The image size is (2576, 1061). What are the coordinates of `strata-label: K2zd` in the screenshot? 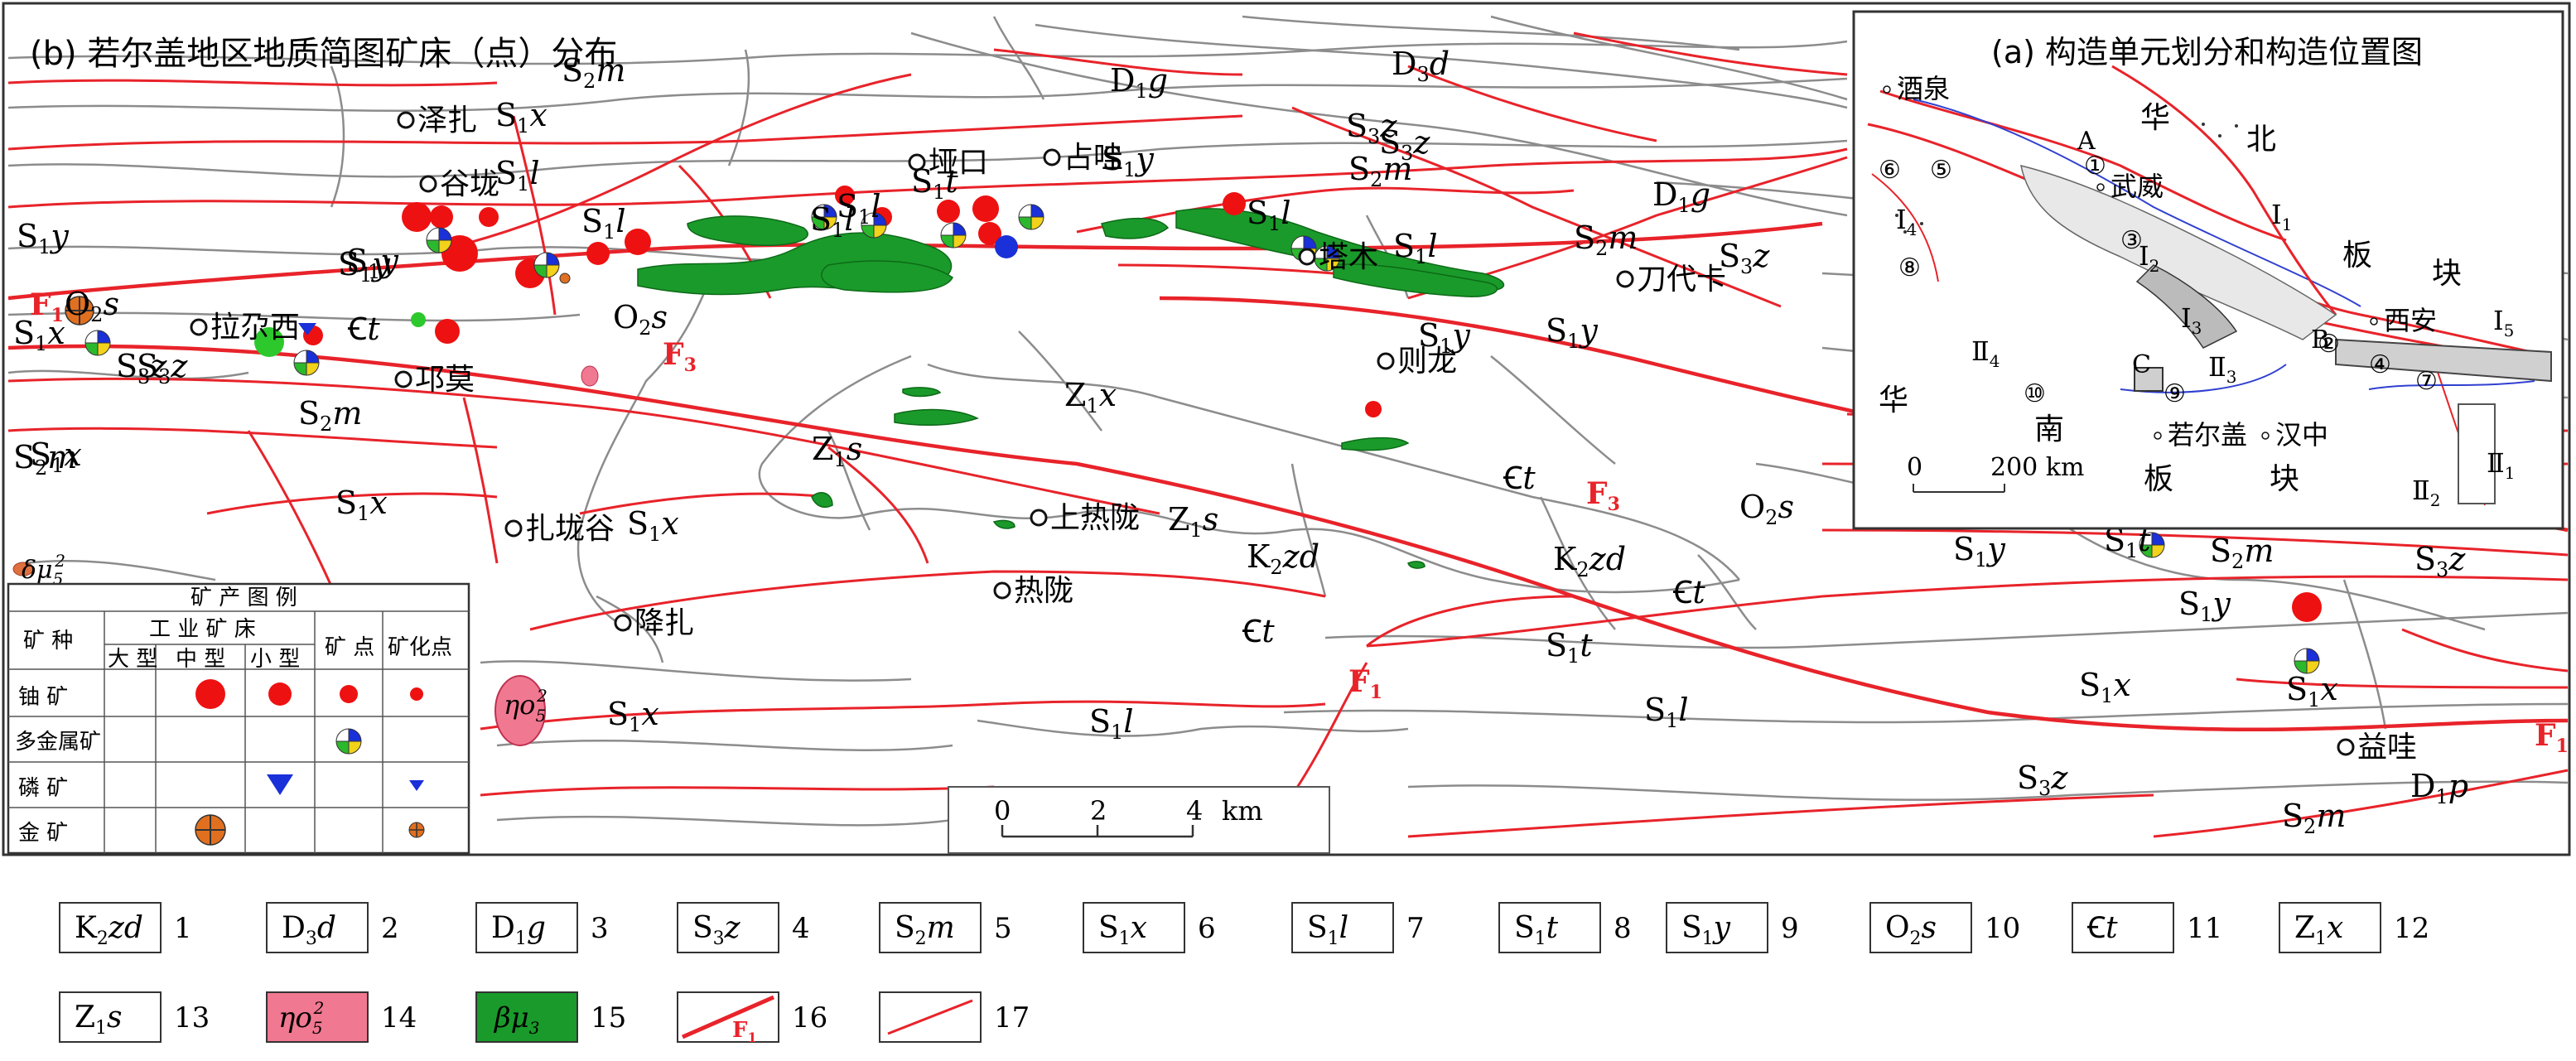 It's located at (1283, 559).